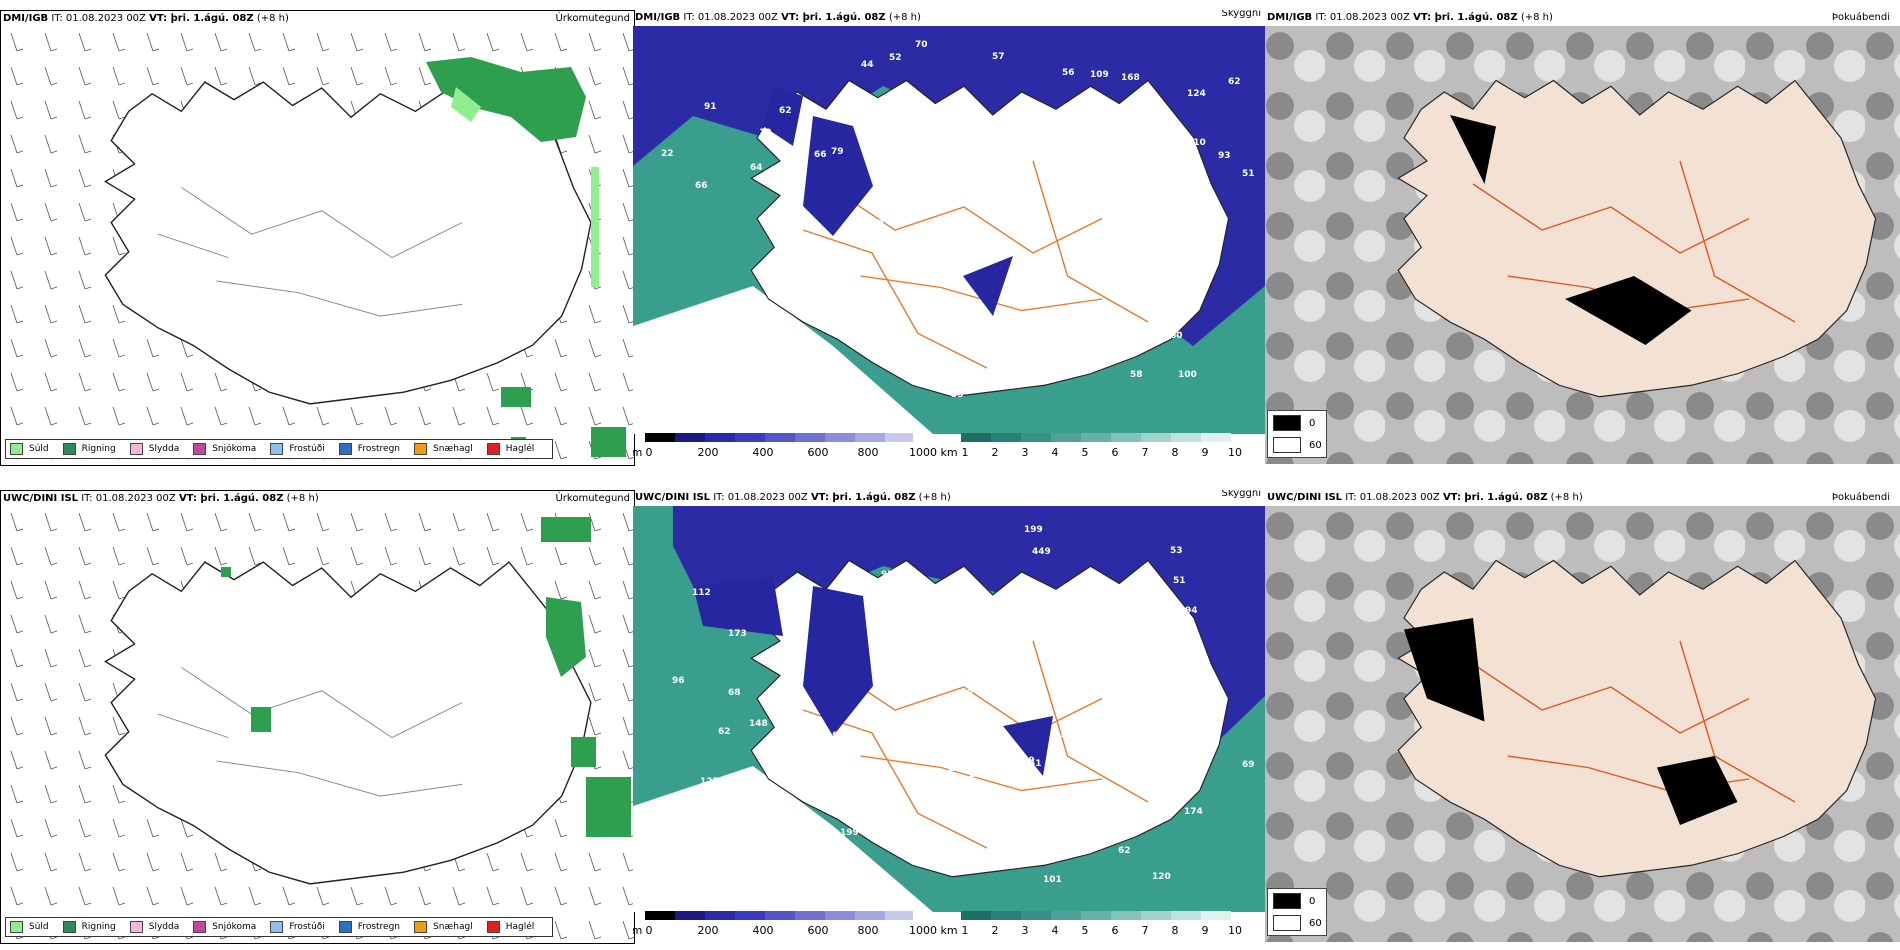  Describe the element at coordinates (1191, 611) in the screenshot. I see `visibility-value-label: 94` at that location.